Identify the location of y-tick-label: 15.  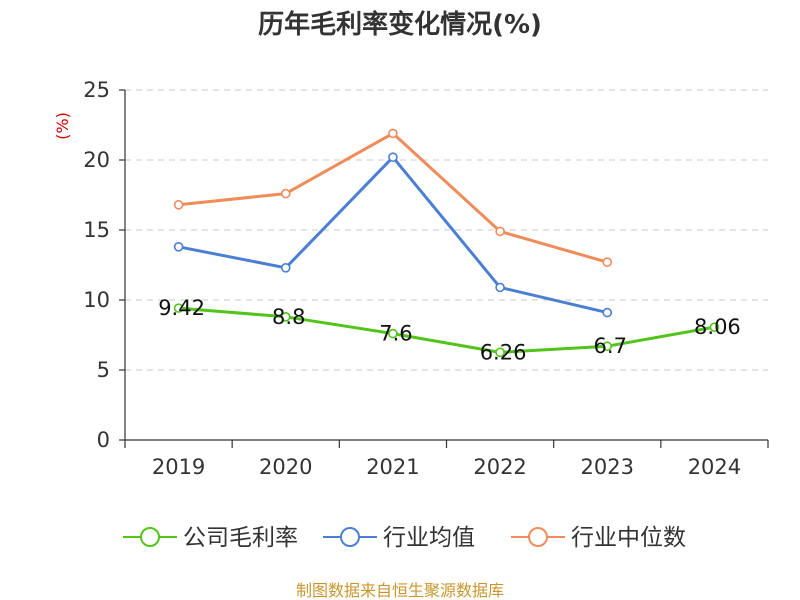
(96, 230).